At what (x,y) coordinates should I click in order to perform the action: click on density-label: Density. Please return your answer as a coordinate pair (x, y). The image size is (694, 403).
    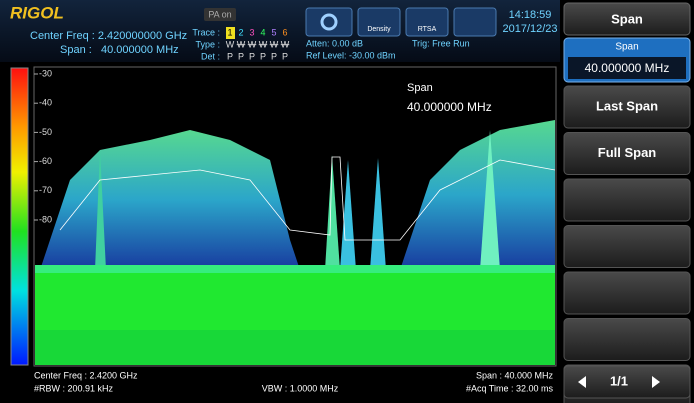
    Looking at the image, I should click on (379, 29).